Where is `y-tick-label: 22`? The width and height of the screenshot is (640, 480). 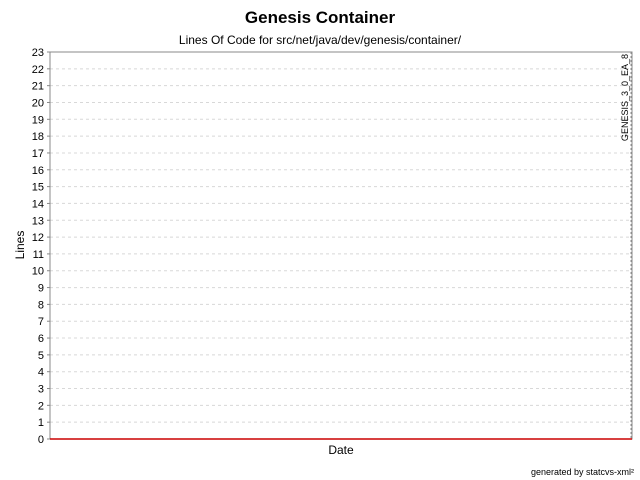 y-tick-label: 22 is located at coordinates (38, 70).